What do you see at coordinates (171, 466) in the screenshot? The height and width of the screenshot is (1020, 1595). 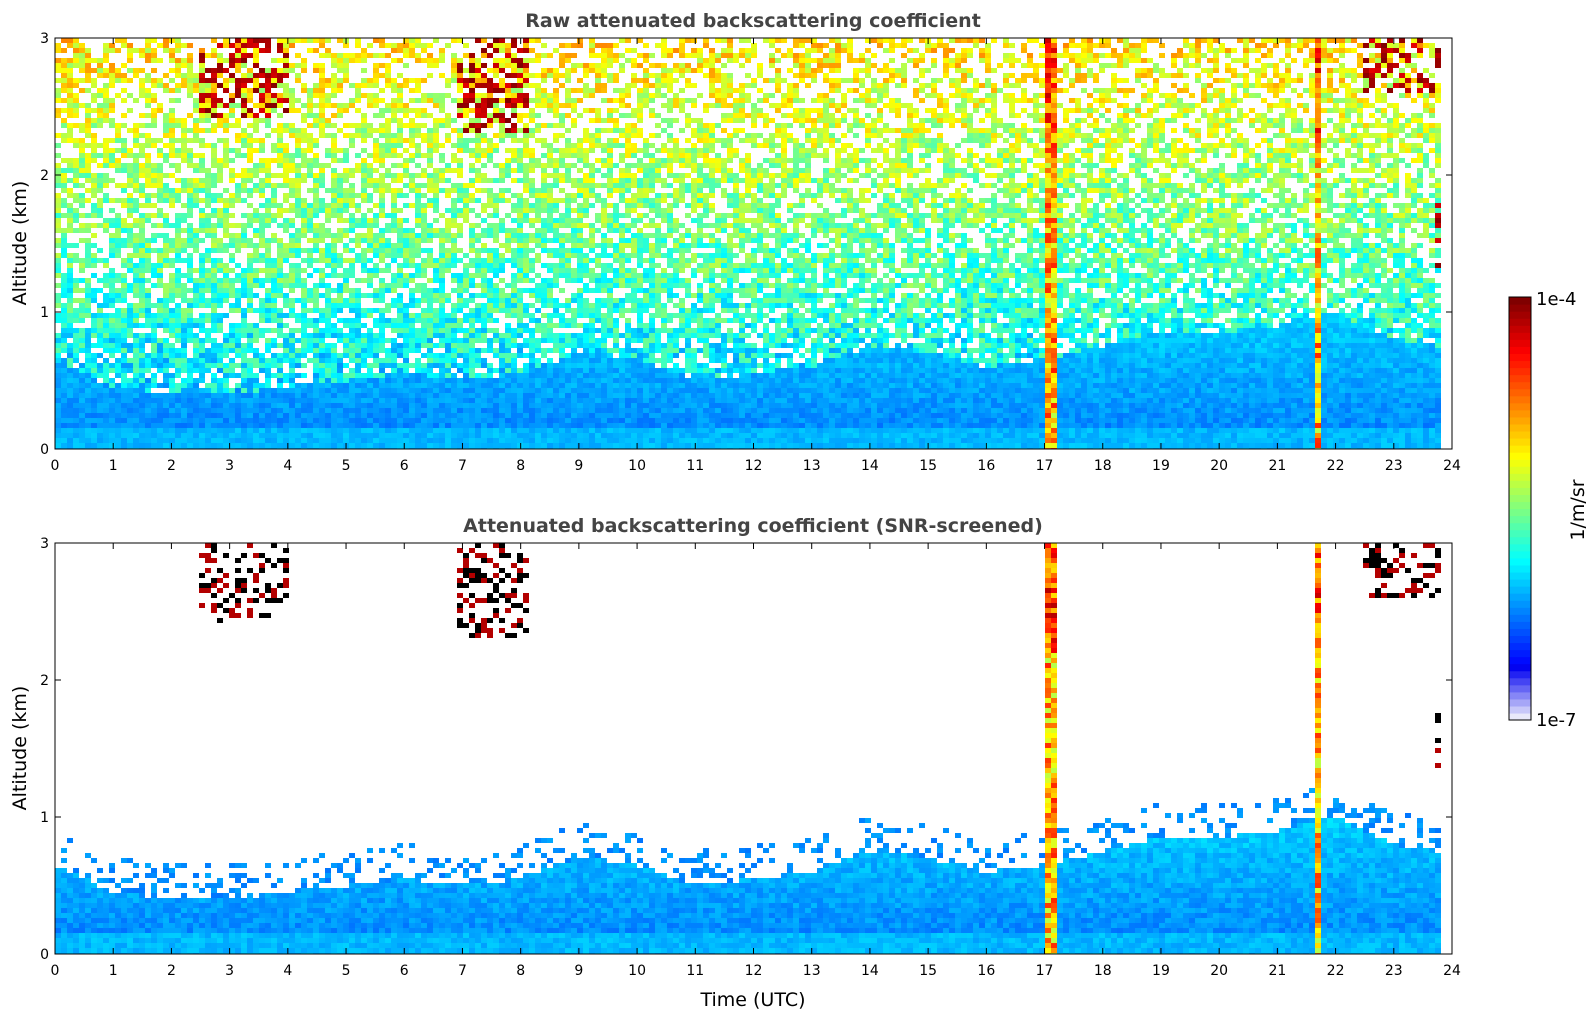 I see `panel-1-xtick-label: 2` at bounding box center [171, 466].